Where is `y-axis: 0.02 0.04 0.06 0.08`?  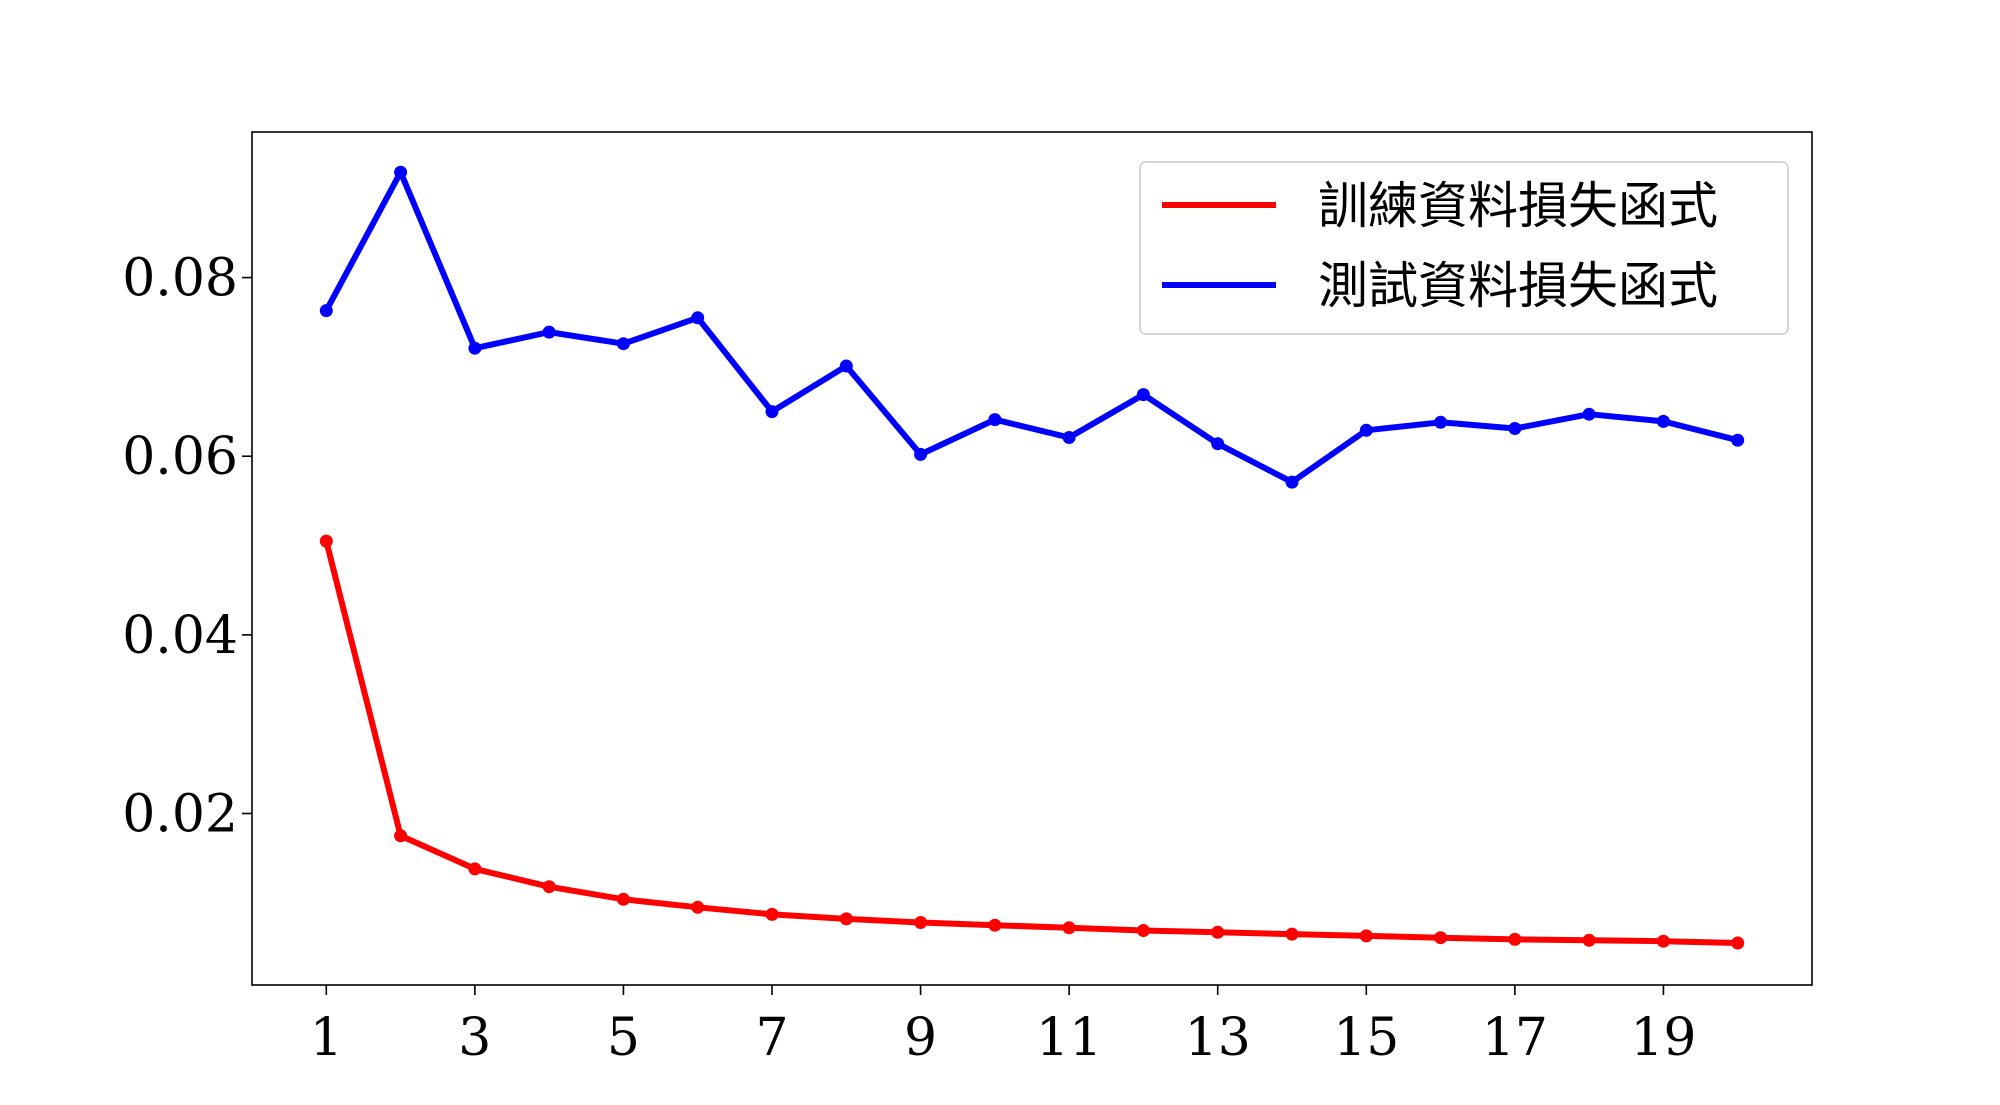 y-axis: 0.02 0.04 0.06 0.08 is located at coordinates (187, 547).